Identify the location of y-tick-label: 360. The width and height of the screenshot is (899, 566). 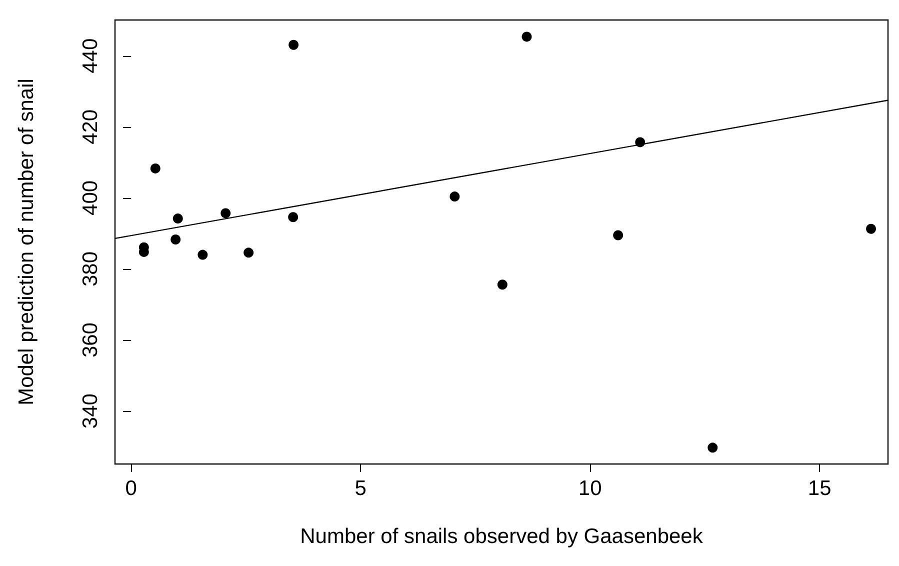
(90, 340).